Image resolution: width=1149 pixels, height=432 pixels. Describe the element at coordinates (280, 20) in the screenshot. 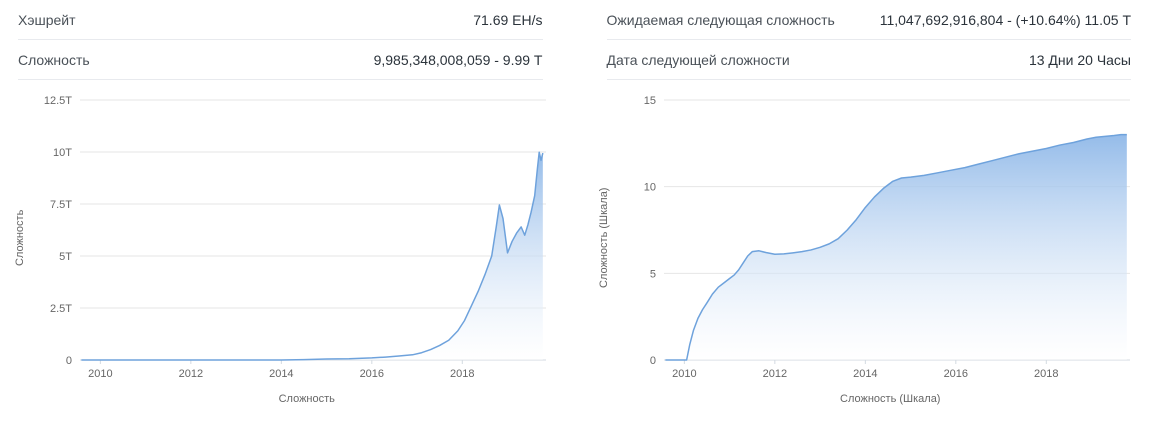

I see `stat-row-hashrate: Хэшрейт 71.69 EH/s` at that location.